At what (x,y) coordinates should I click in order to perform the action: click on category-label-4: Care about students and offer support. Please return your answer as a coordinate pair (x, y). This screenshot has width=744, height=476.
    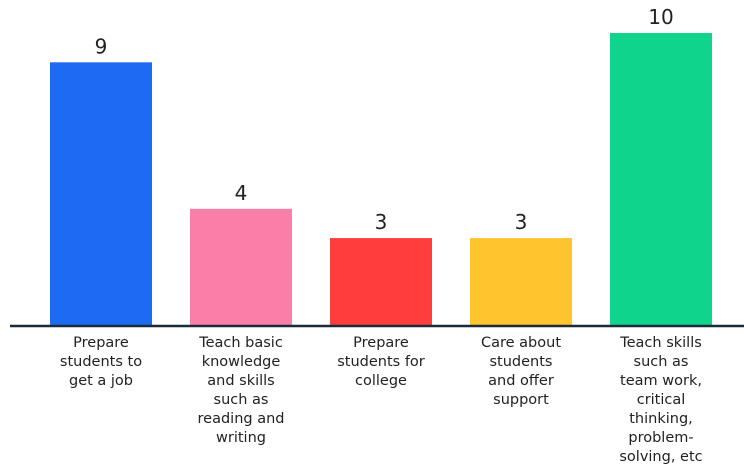
    Looking at the image, I should click on (521, 371).